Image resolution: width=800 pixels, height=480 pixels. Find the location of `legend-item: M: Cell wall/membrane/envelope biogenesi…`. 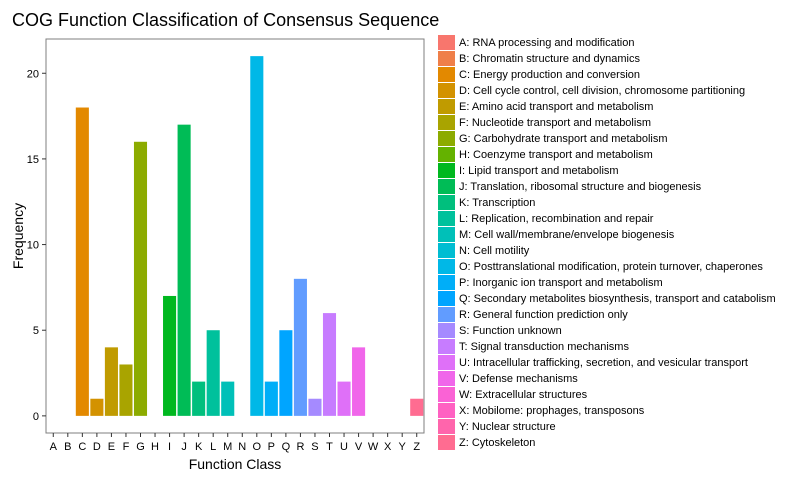

legend-item: M: Cell wall/membrane/envelope biogenesi… is located at coordinates (608, 235).